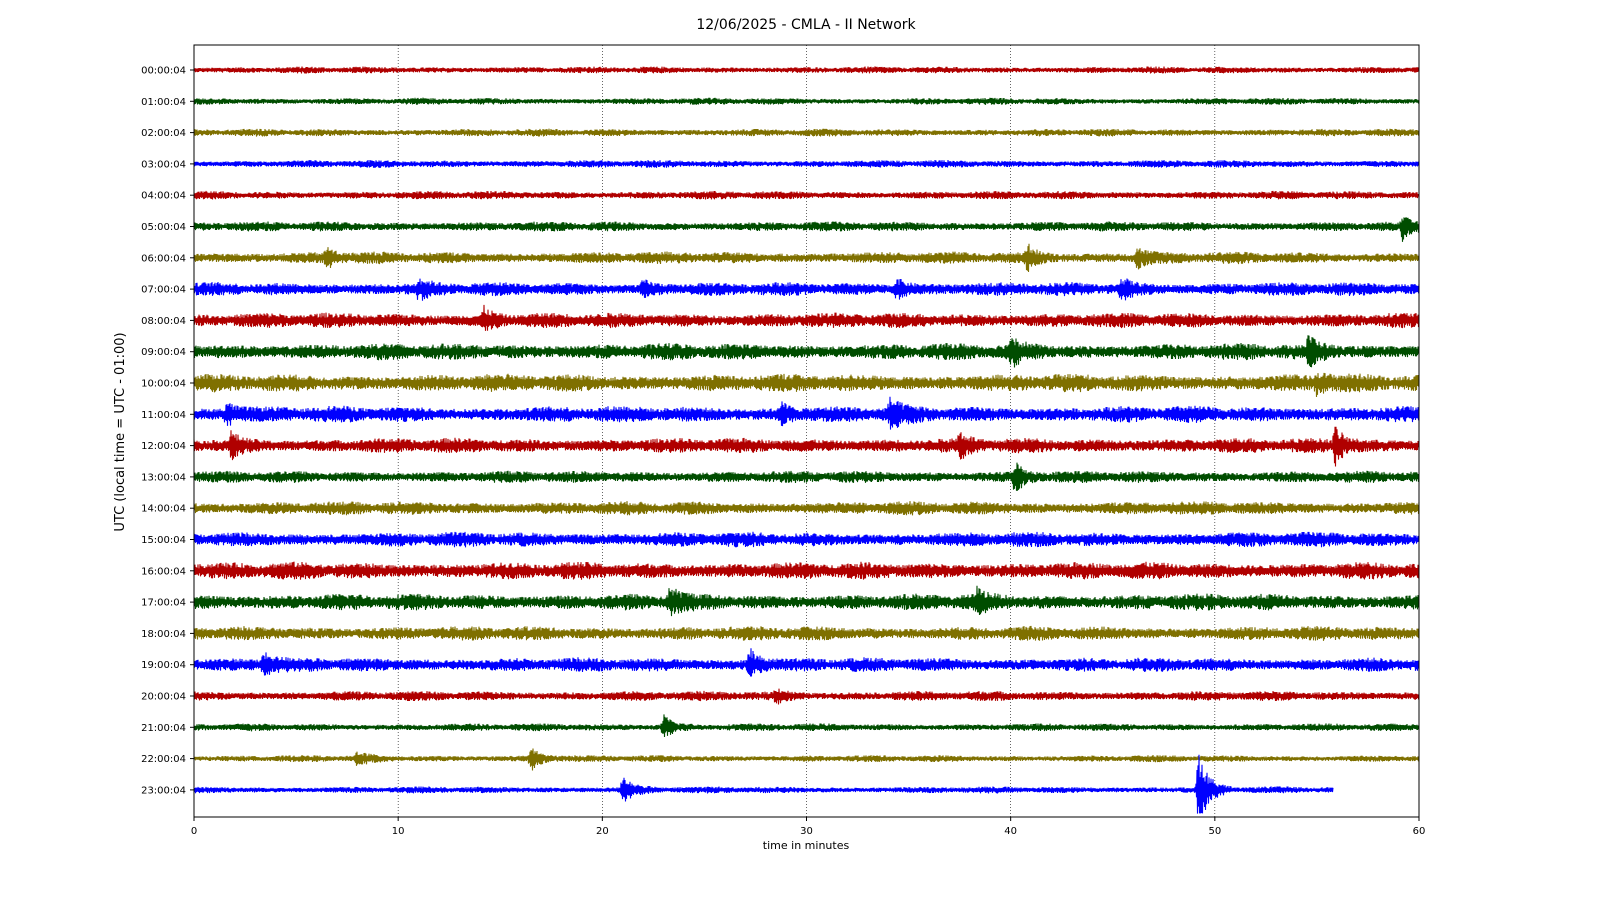  What do you see at coordinates (806, 25) in the screenshot?
I see `chart-title: 12/06/2025 - CMLA - II Network` at bounding box center [806, 25].